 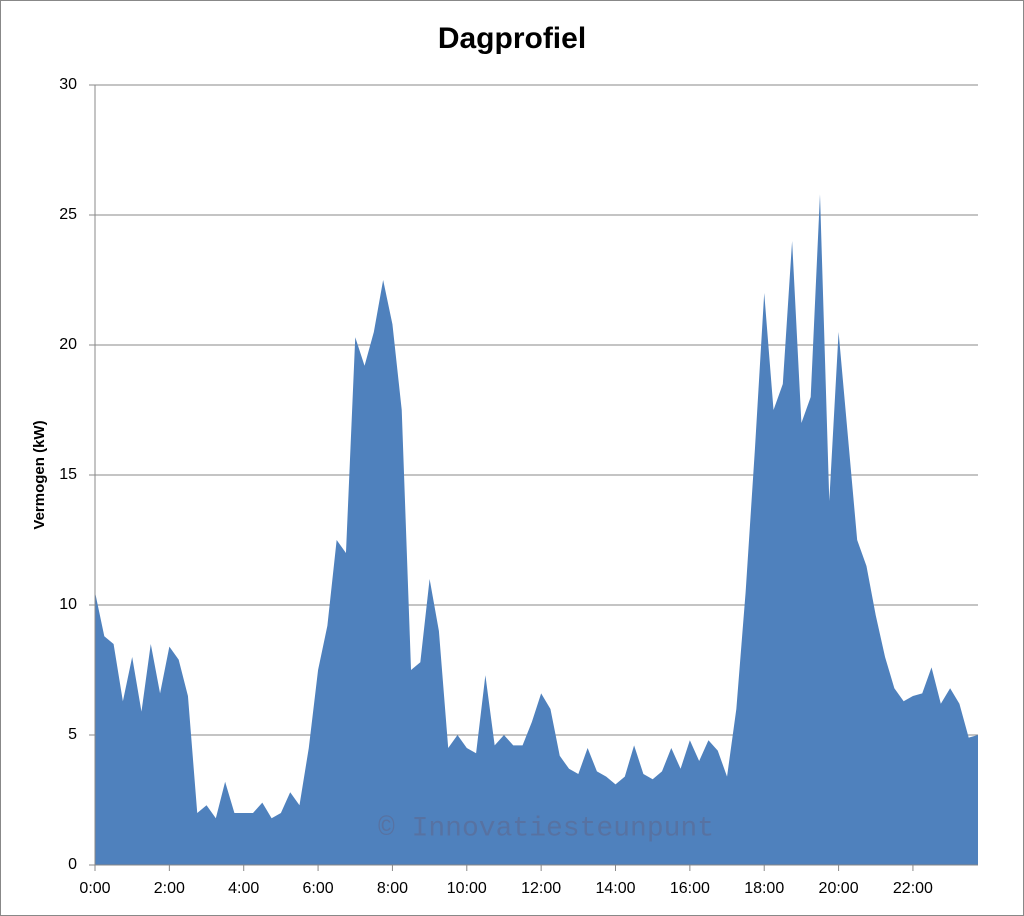 I want to click on x-tick-label: 18:00, so click(x=764, y=888).